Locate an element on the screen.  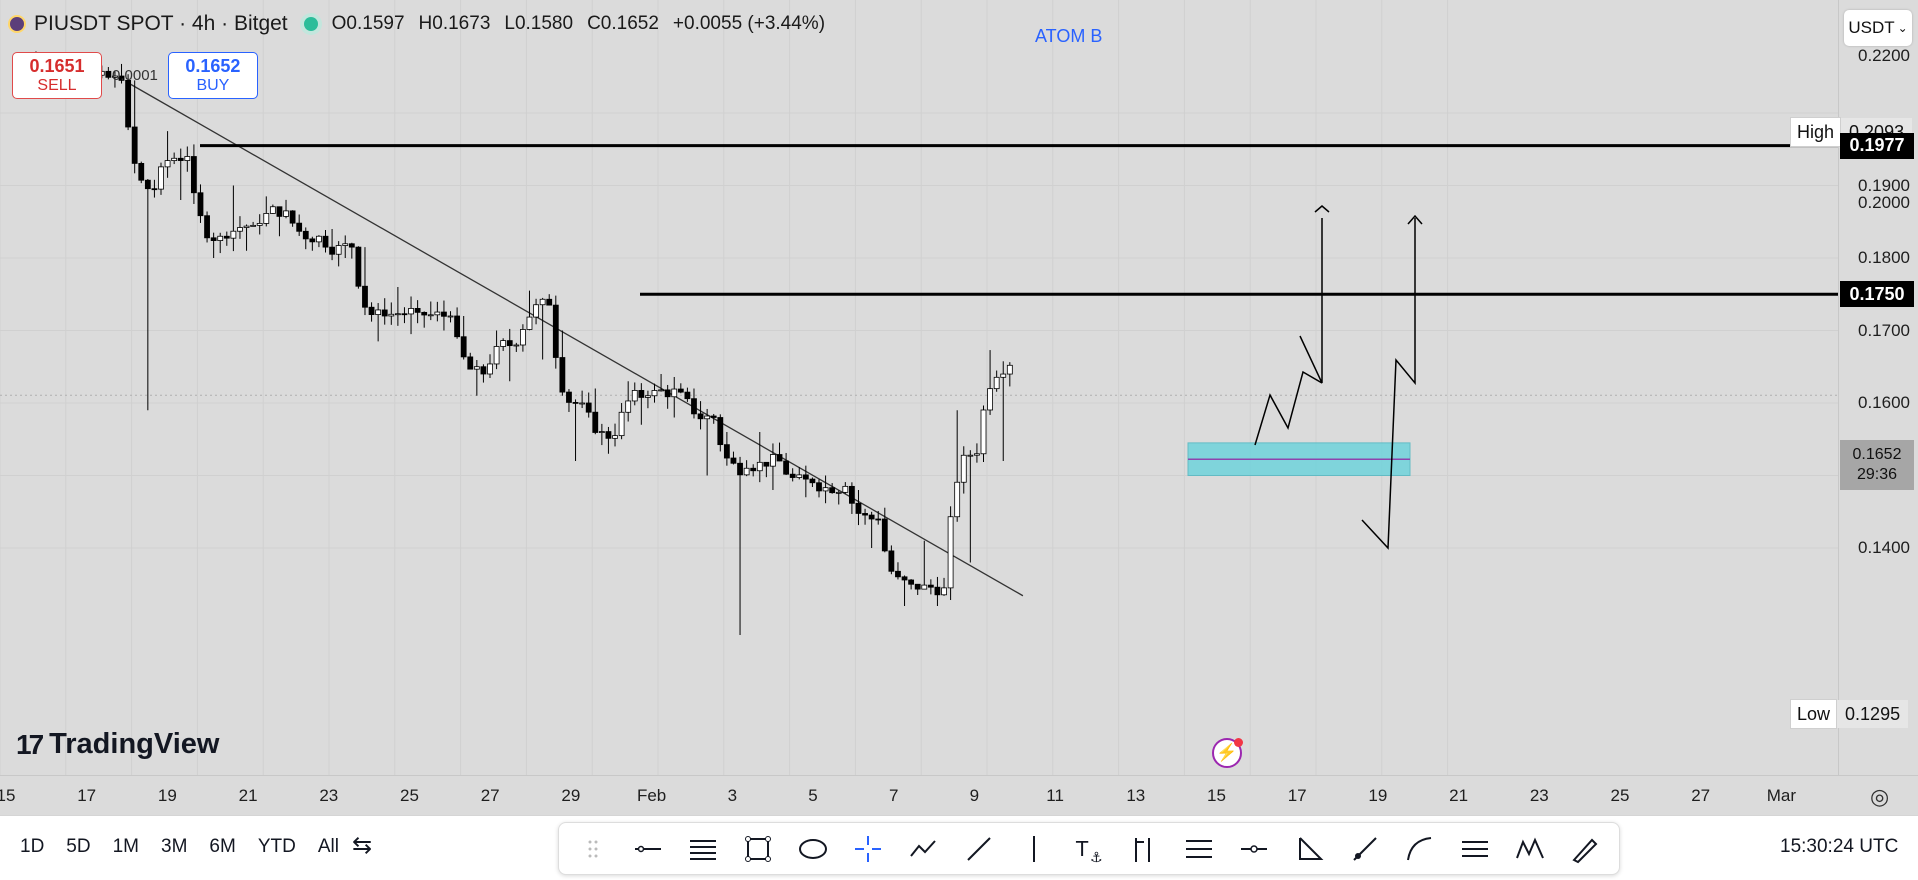
currency-value: USDT is located at coordinates (1871, 27).